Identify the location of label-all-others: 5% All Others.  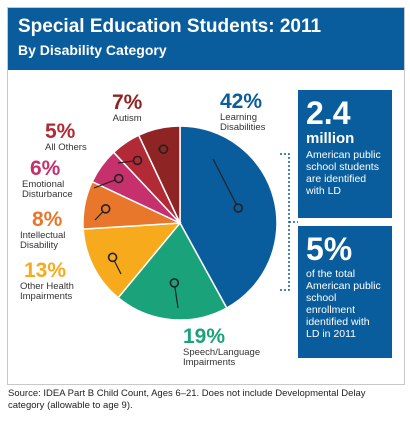
(66, 137).